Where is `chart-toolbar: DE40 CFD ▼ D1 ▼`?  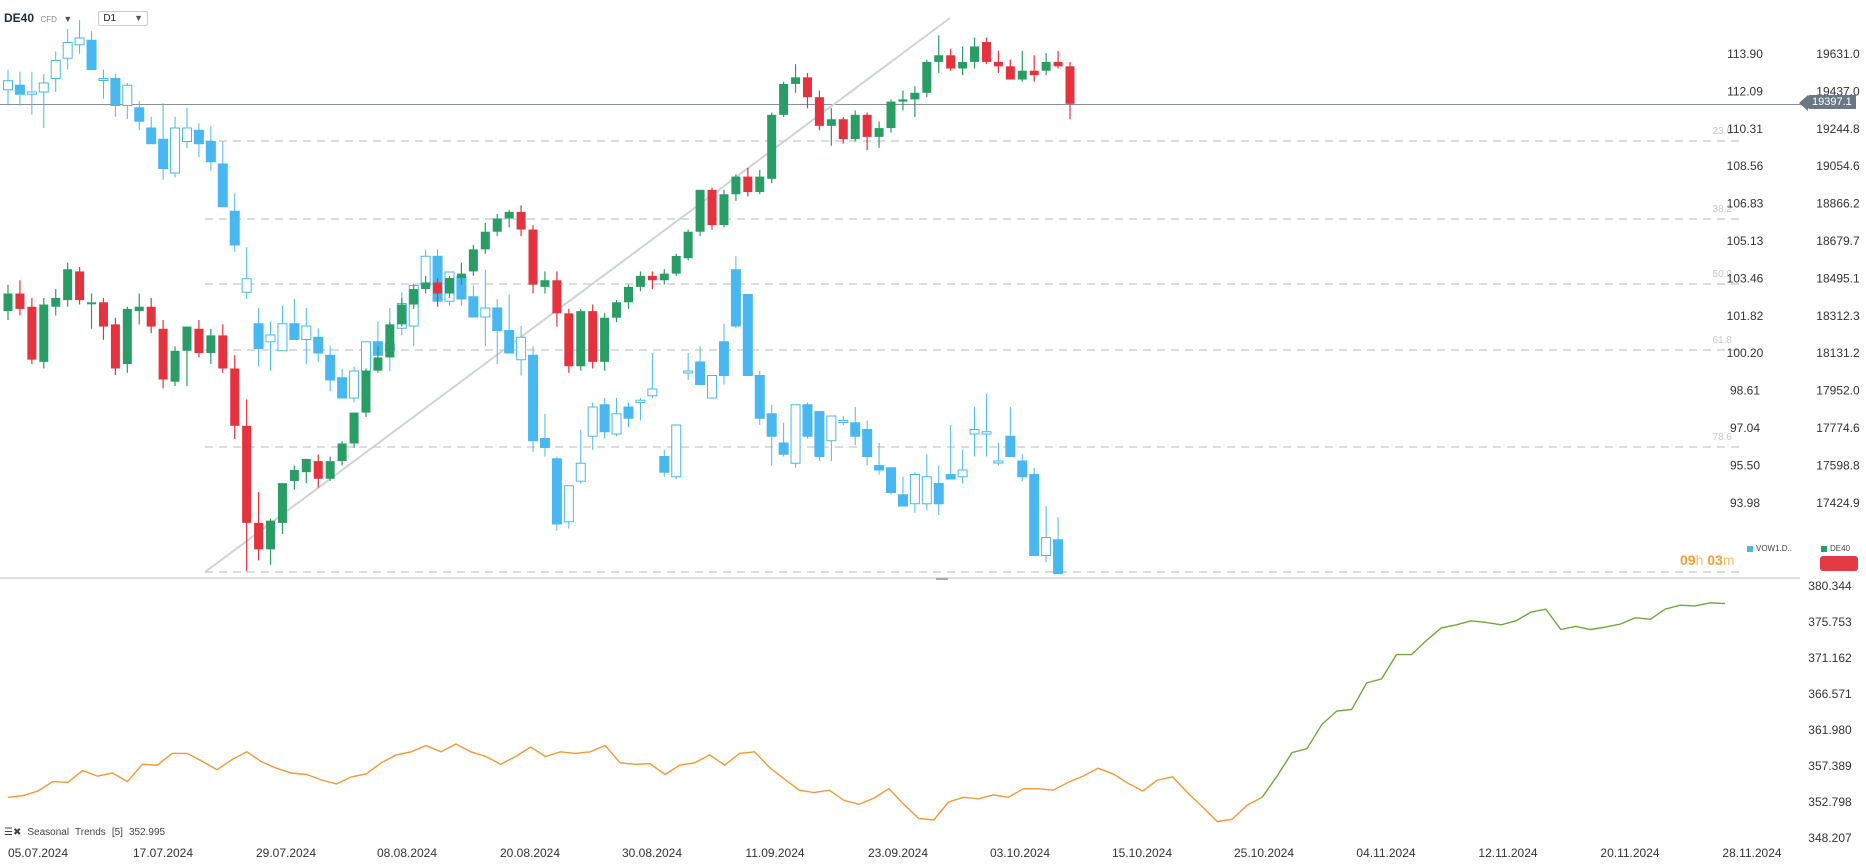
chart-toolbar: DE40 CFD ▼ D1 ▼ is located at coordinates (76, 18).